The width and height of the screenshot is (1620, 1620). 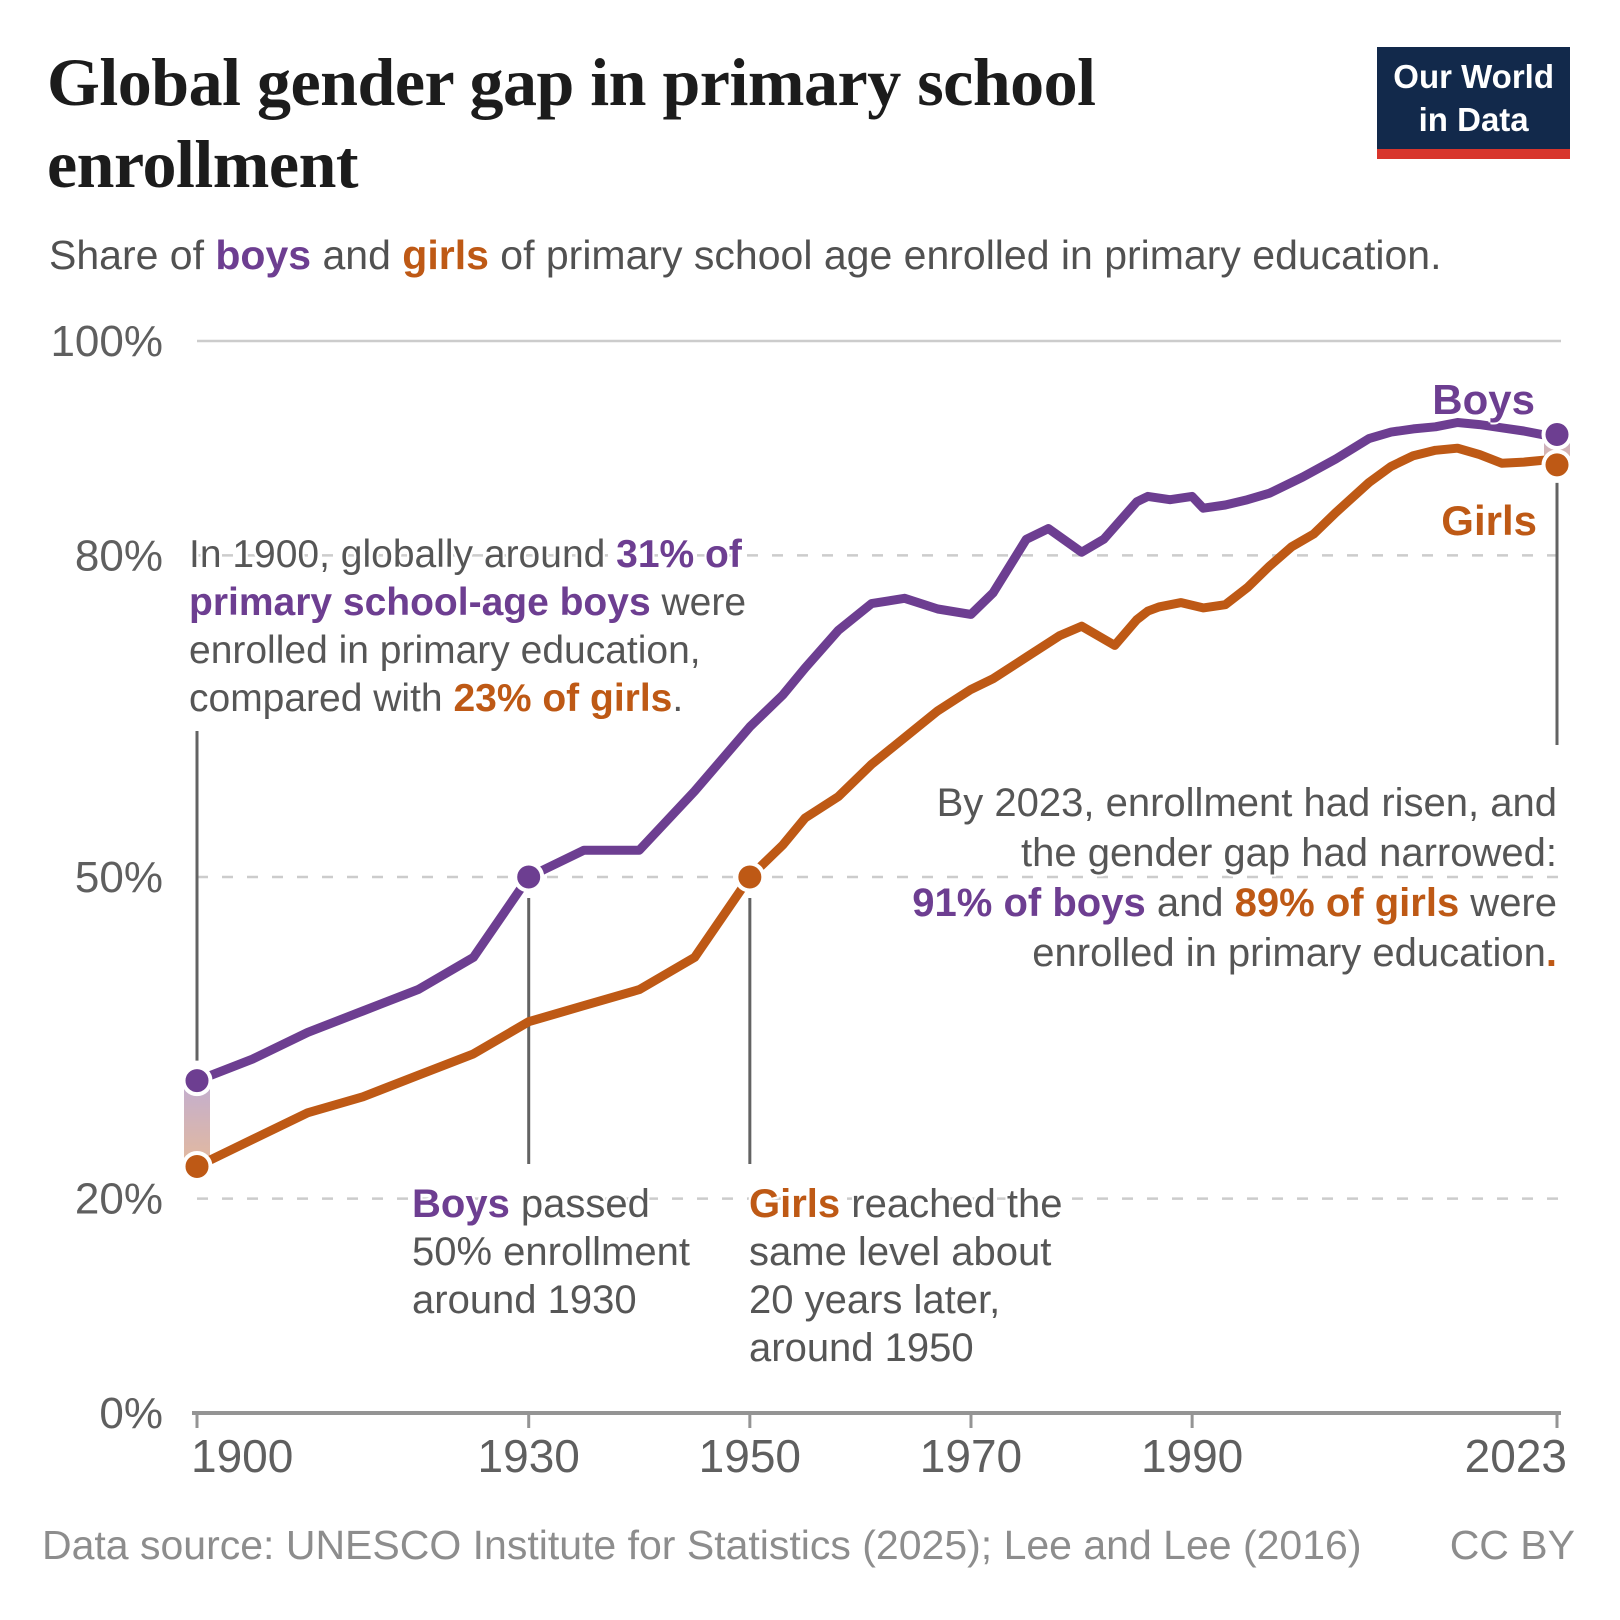 I want to click on x-tick-label-1990: 1990, so click(x=1192, y=1456).